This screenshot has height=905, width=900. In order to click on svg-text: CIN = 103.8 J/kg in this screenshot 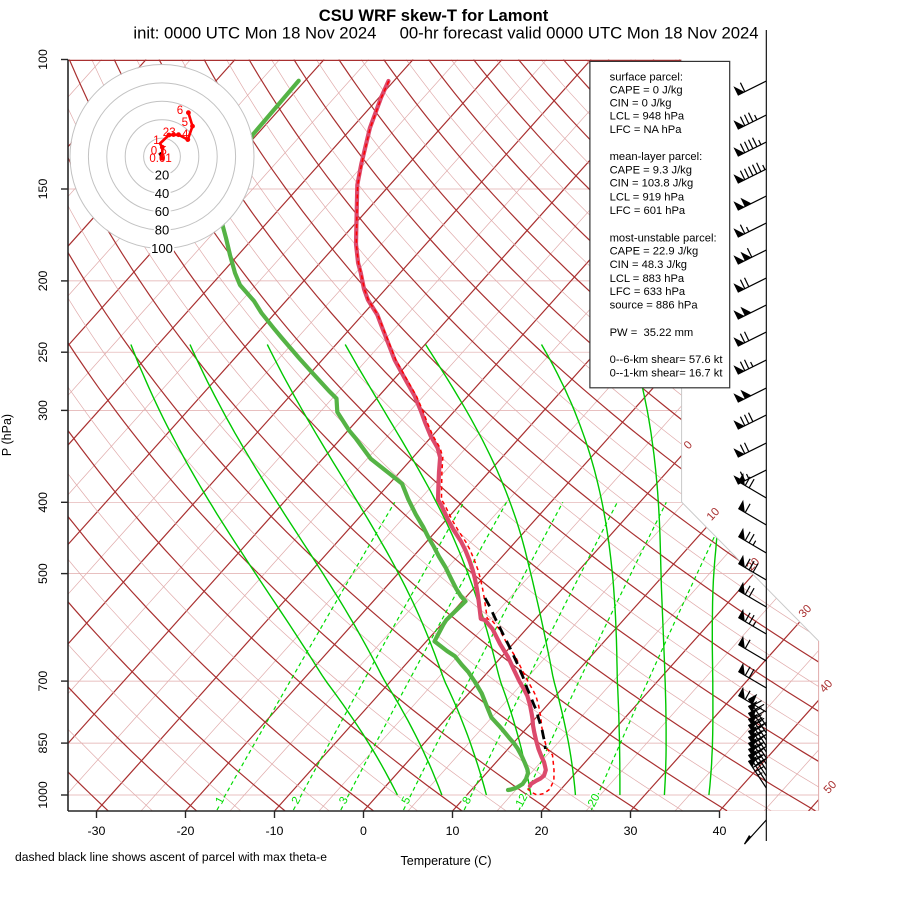, I will do `click(652, 184)`.